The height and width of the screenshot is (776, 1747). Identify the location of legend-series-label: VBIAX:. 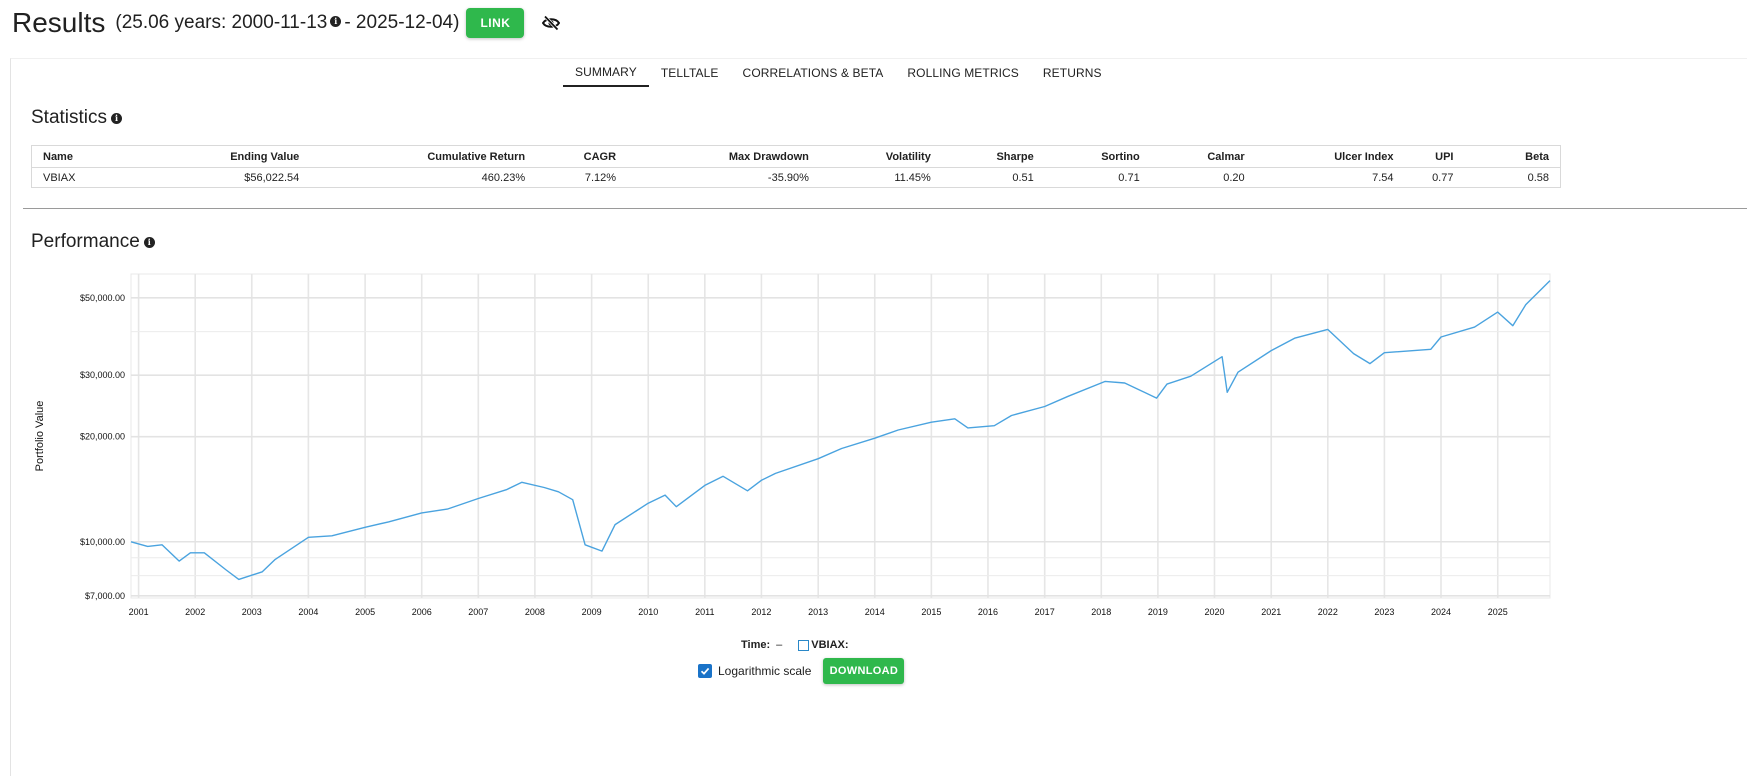
(830, 645).